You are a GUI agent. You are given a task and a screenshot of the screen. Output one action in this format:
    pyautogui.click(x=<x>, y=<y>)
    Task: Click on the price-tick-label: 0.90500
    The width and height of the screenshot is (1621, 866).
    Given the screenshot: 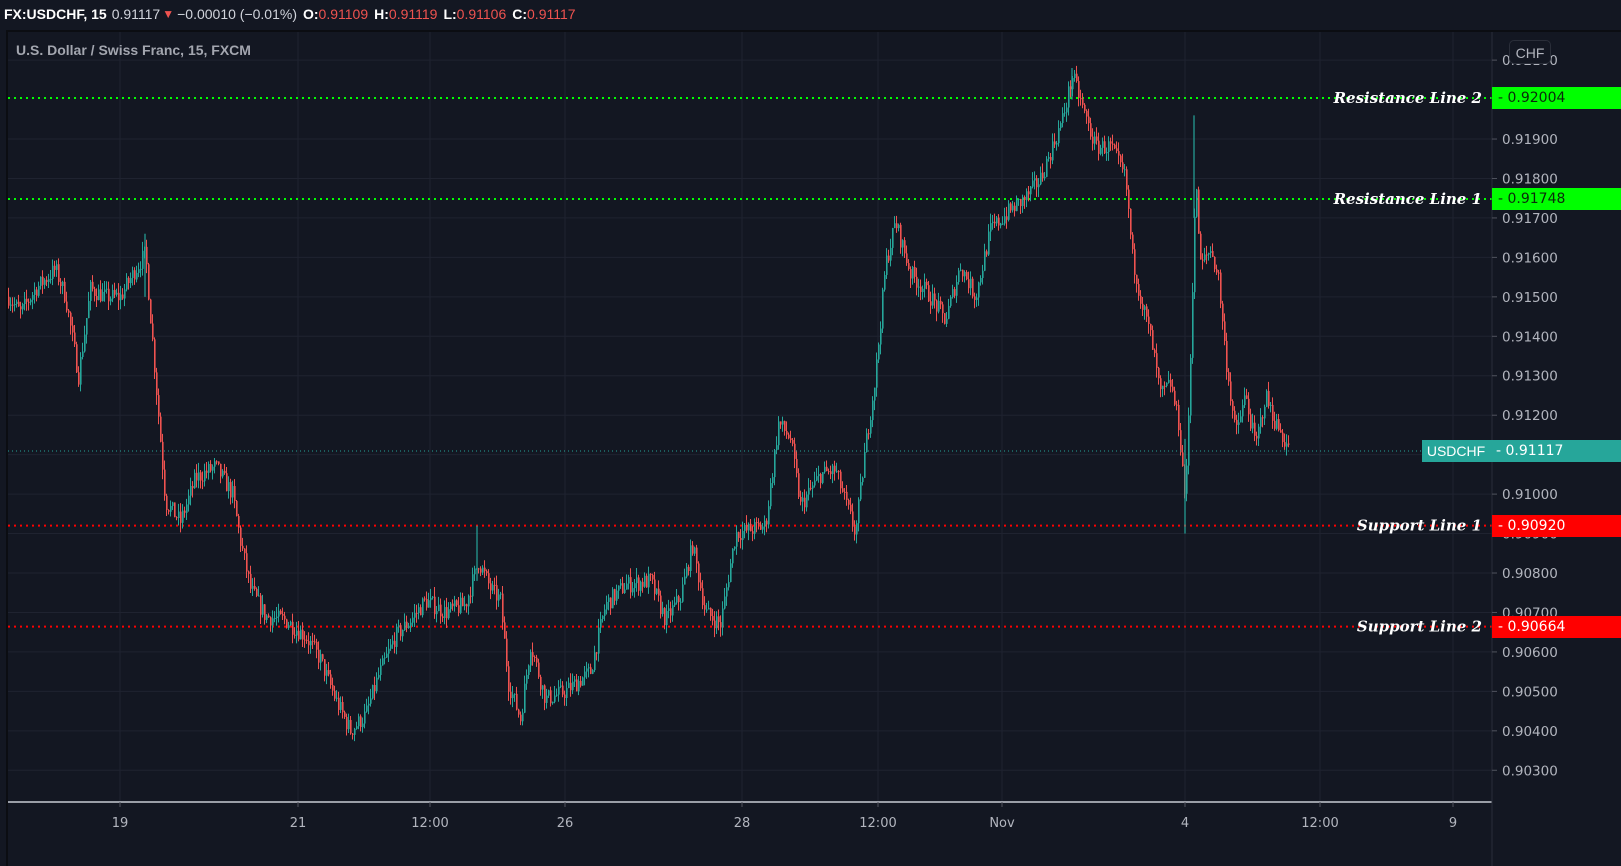 What is the action you would take?
    pyautogui.click(x=1530, y=692)
    